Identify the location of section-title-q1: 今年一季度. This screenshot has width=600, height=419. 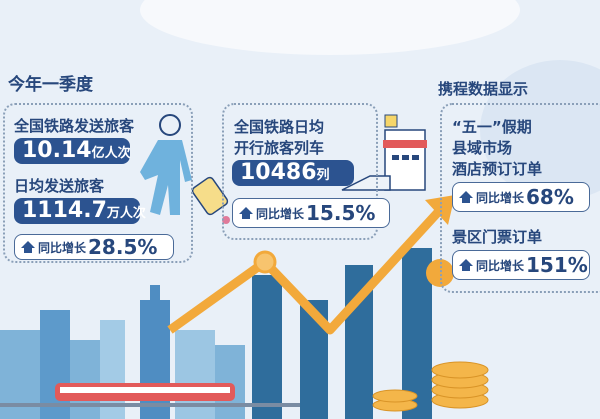
(50, 85).